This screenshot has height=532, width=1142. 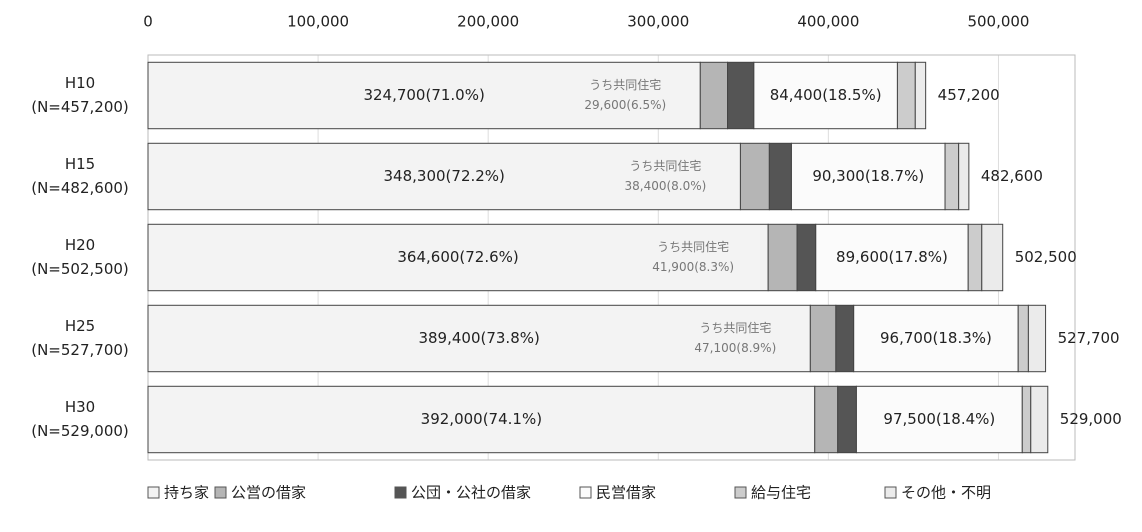 I want to click on y-tick-sublabel: (N=529,000), so click(x=80, y=431).